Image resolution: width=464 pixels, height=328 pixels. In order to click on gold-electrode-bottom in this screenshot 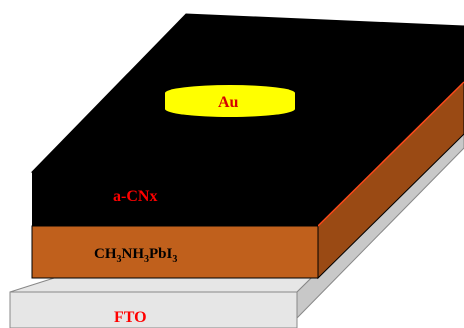, I will do `click(230, 109)`.